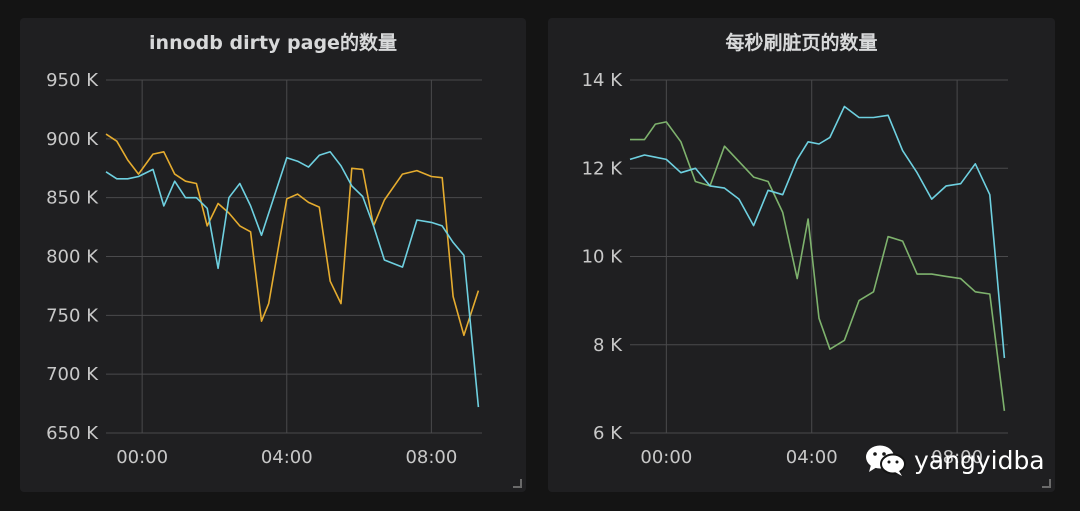 The image size is (1080, 511). I want to click on y-tick-label: 900 K, so click(72, 139).